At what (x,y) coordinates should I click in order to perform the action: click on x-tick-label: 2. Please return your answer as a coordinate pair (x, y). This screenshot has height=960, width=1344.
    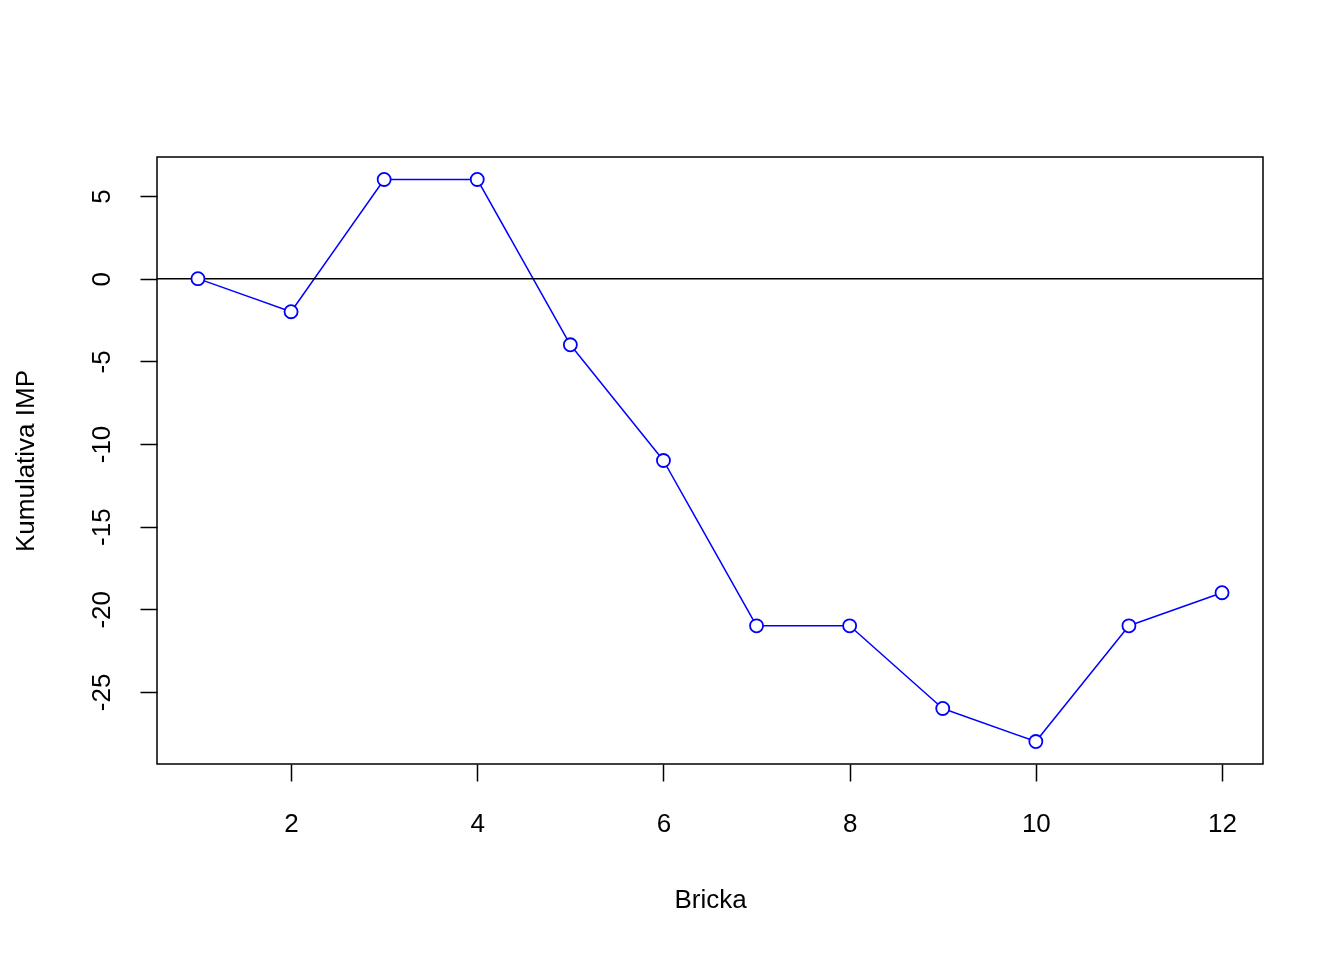
    Looking at the image, I should click on (291, 822).